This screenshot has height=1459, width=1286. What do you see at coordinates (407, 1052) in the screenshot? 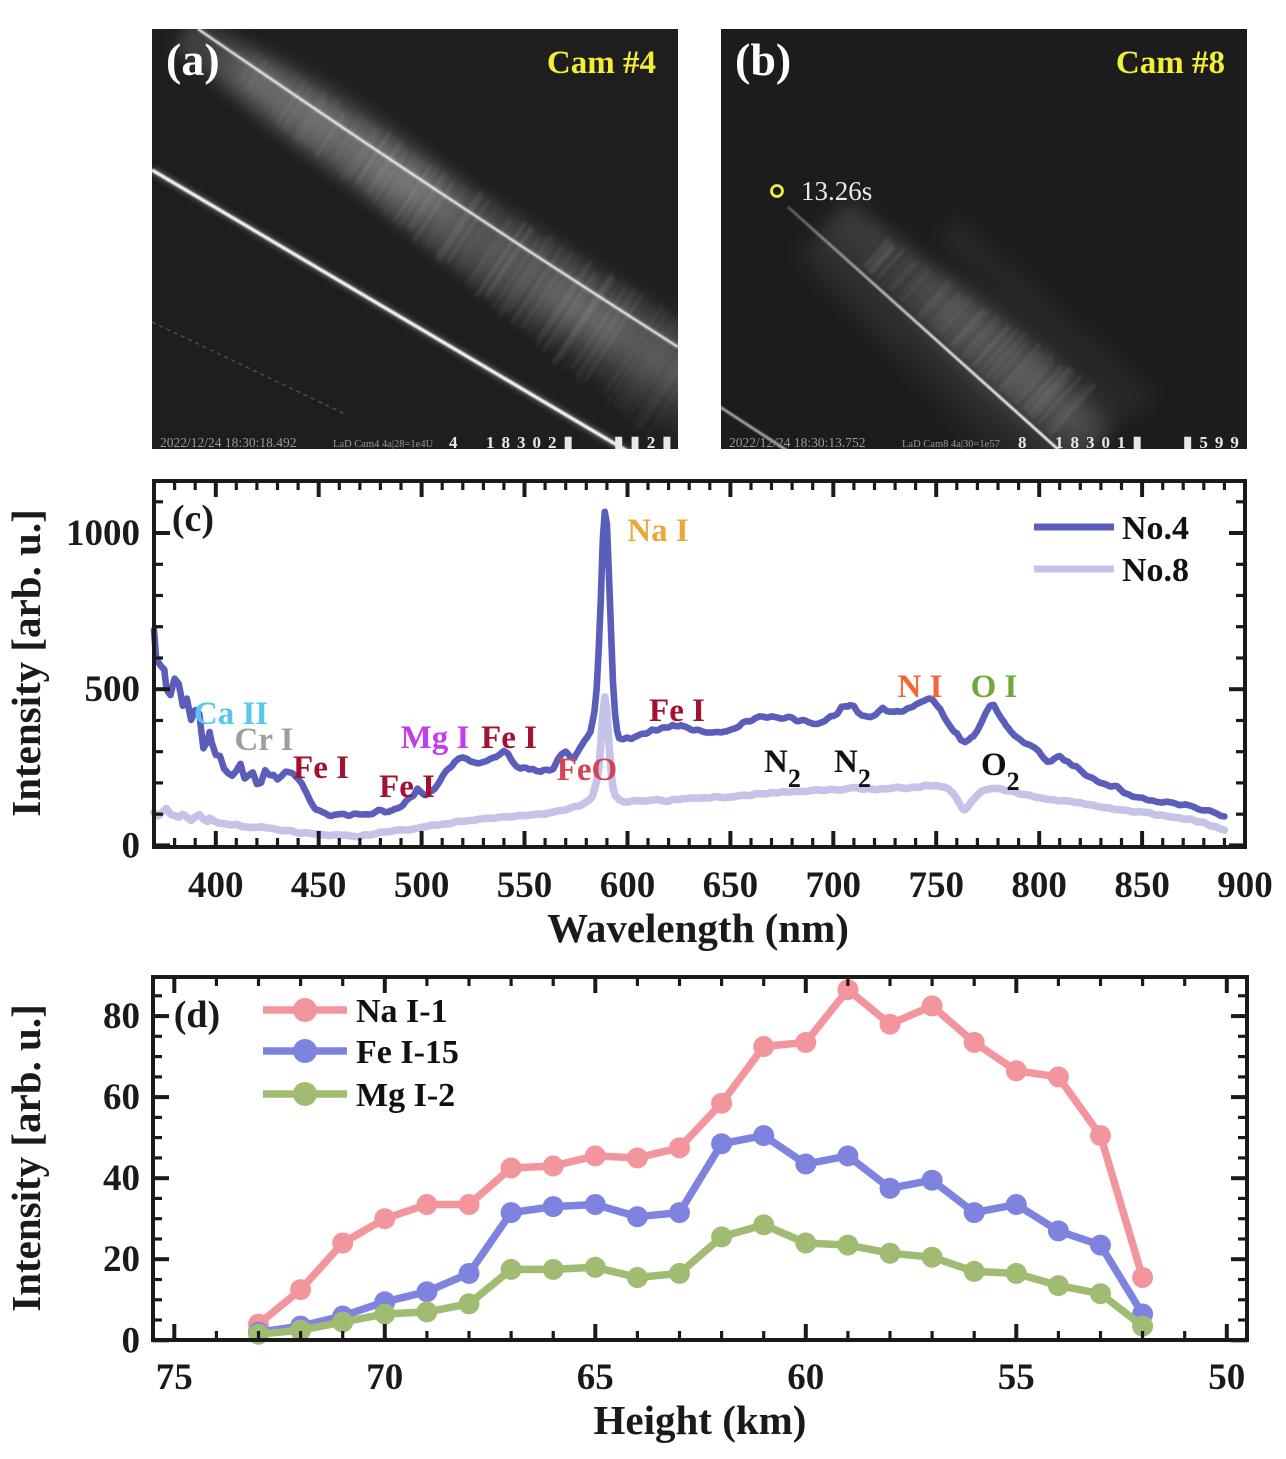
I see `svg-text: Fe I-15` at bounding box center [407, 1052].